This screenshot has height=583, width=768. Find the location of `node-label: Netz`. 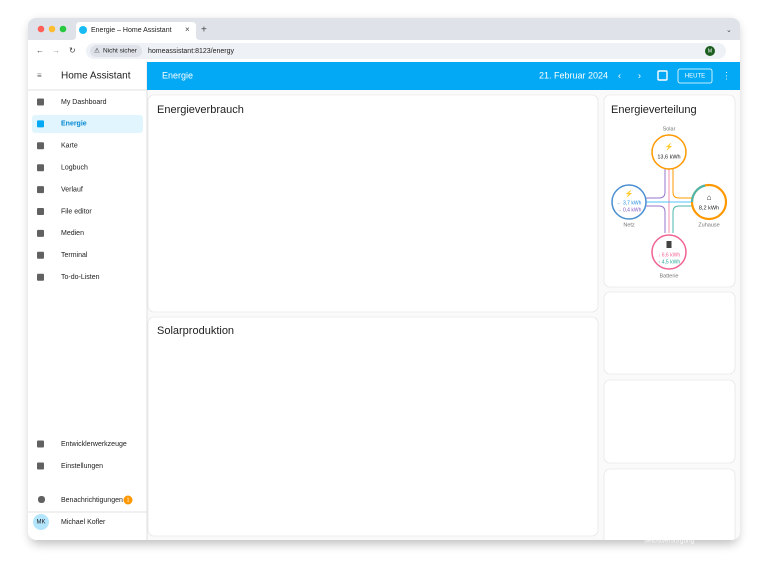

node-label: Netz is located at coordinates (629, 225).